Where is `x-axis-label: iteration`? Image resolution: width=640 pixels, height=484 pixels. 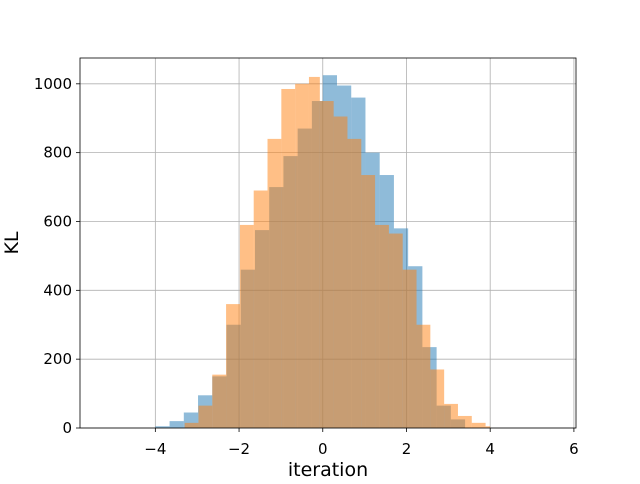 x-axis-label: iteration is located at coordinates (328, 469).